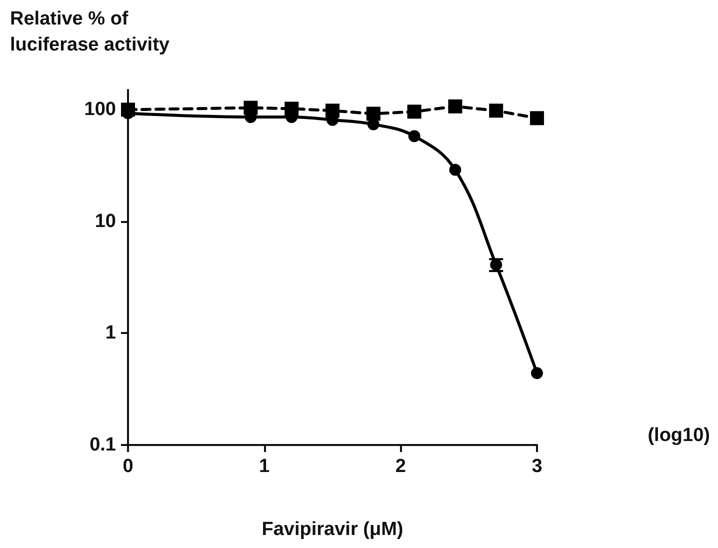 Image resolution: width=718 pixels, height=548 pixels. I want to click on y-tick-label: 1, so click(110, 333).